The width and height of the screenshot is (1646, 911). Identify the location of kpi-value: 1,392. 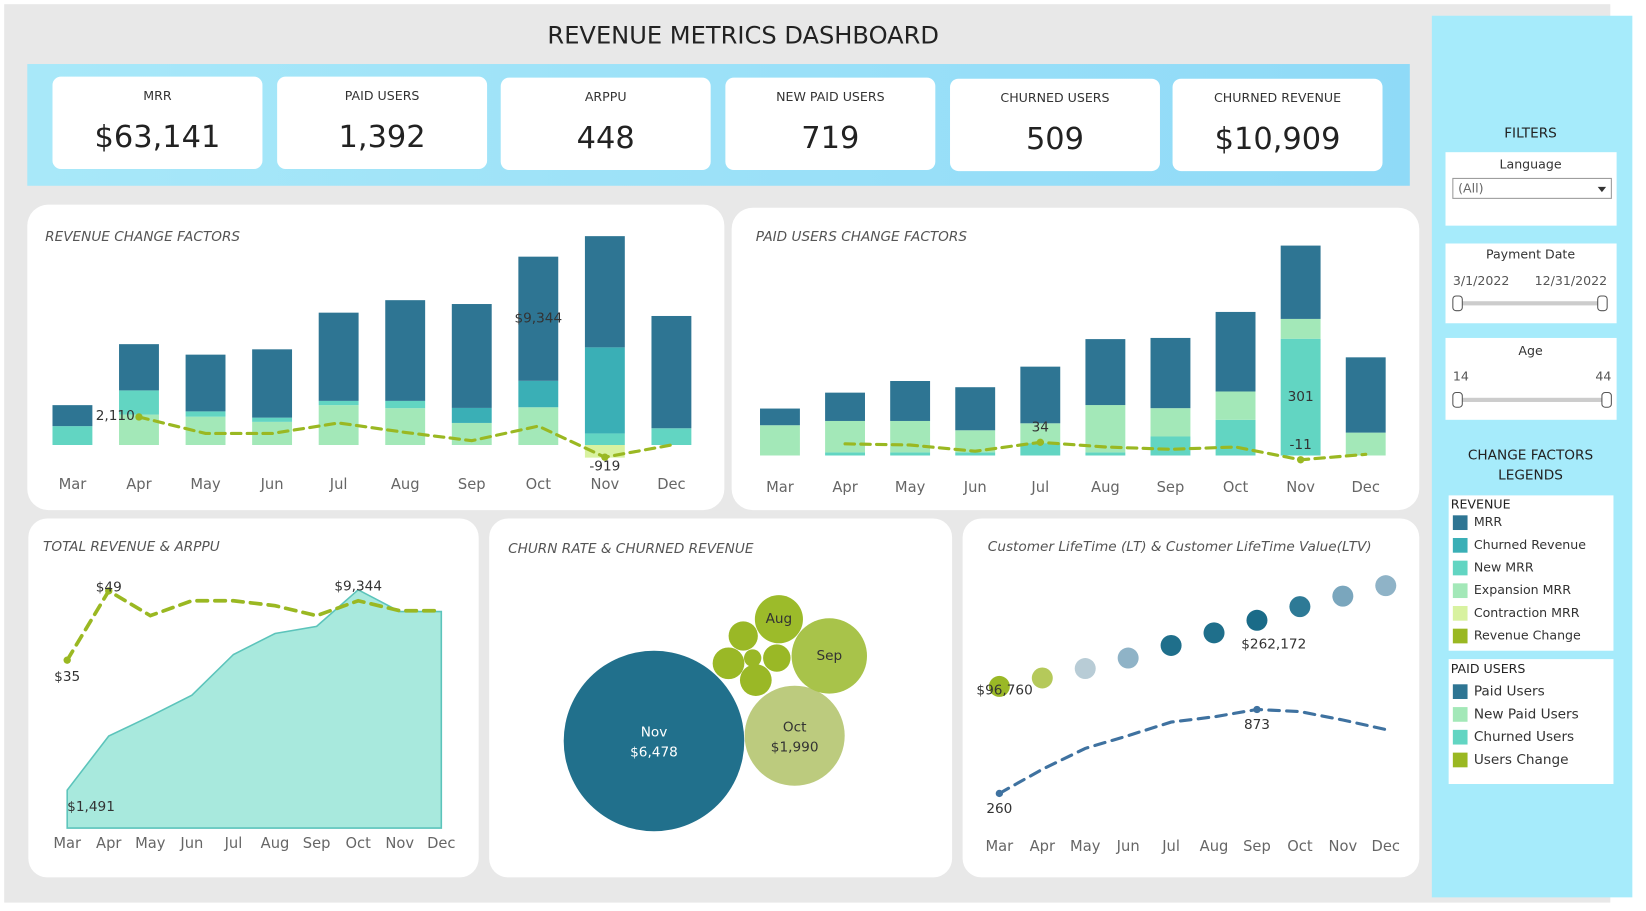
(382, 137).